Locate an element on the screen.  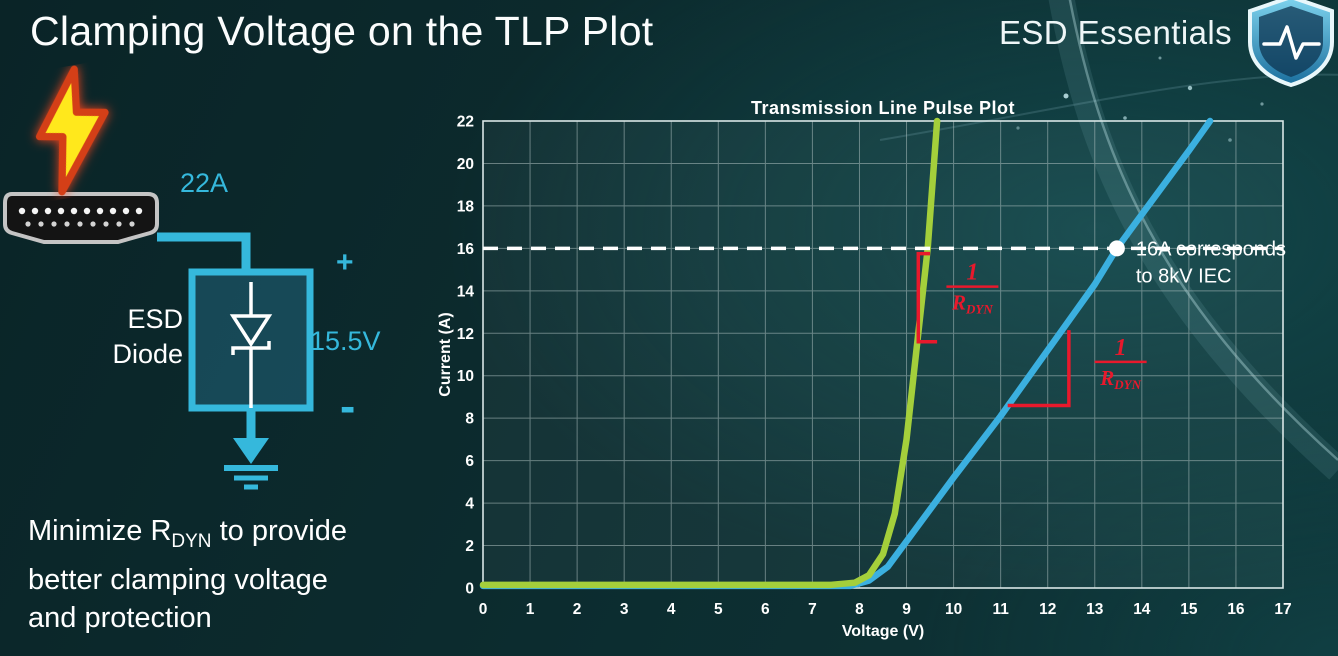
esd-diode-label-line2: Diode is located at coordinates (147, 354).